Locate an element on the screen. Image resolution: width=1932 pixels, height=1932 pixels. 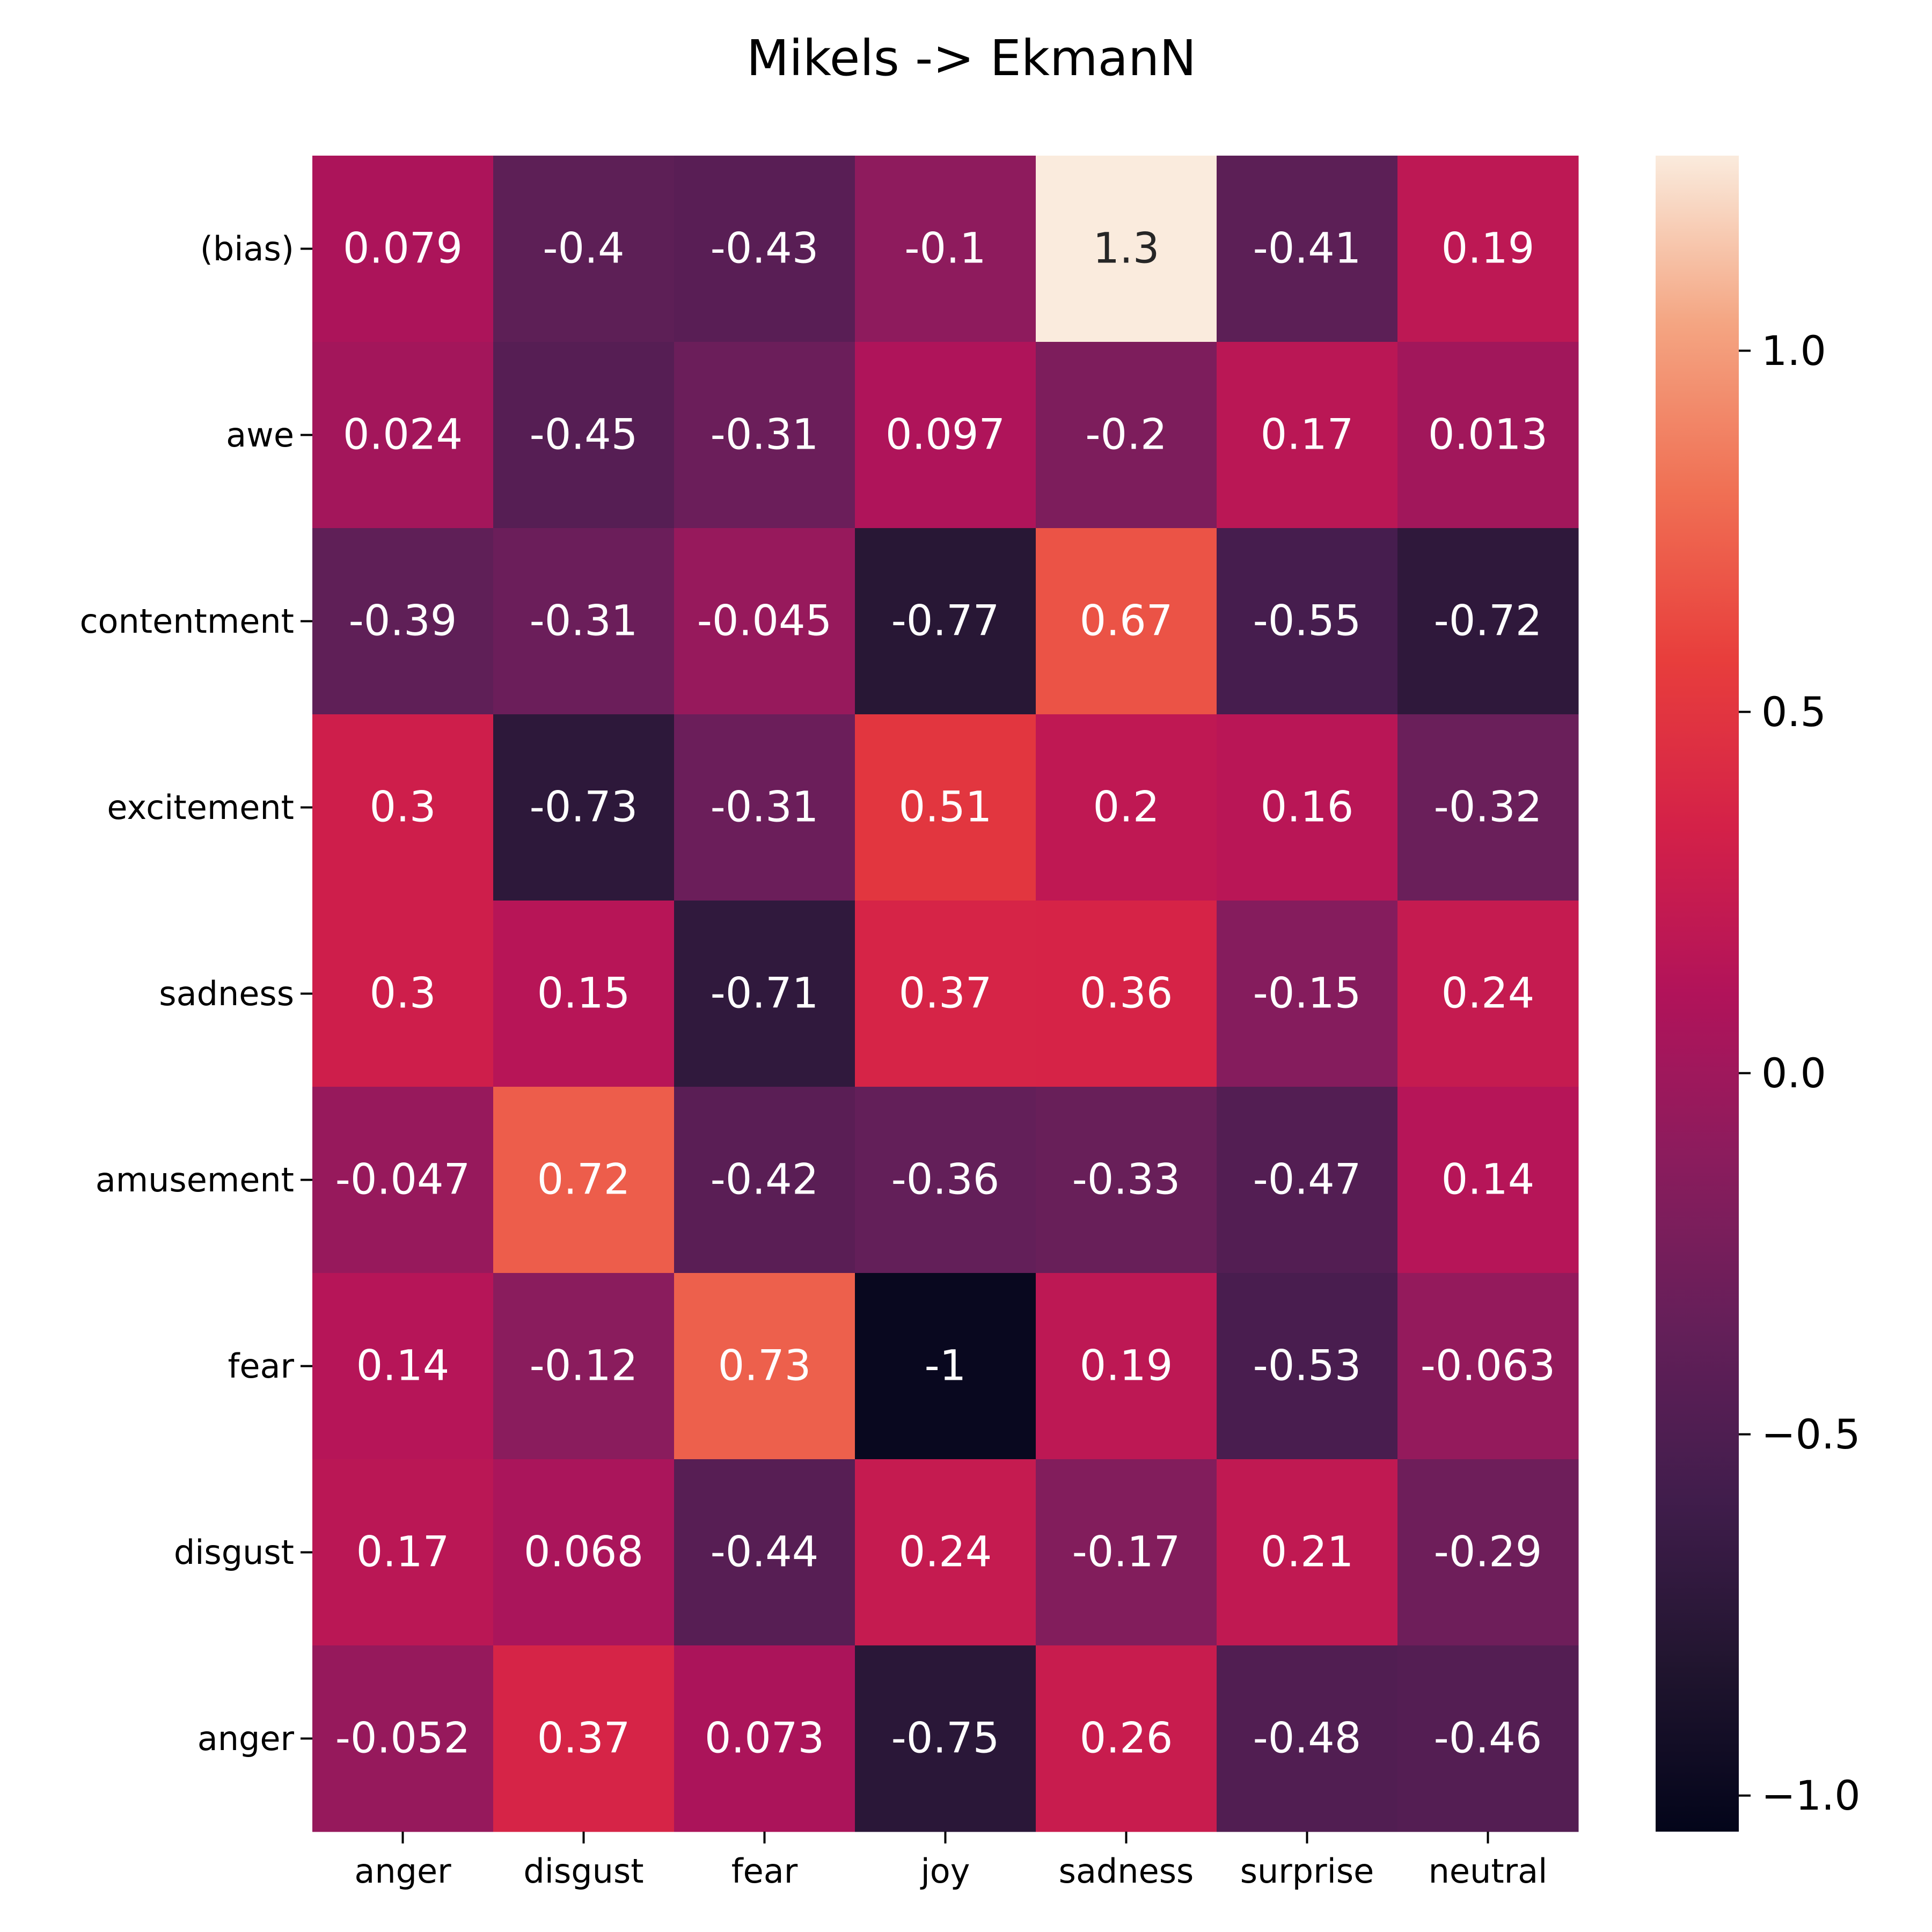
cell-value-label: -0.71 is located at coordinates (765, 994).